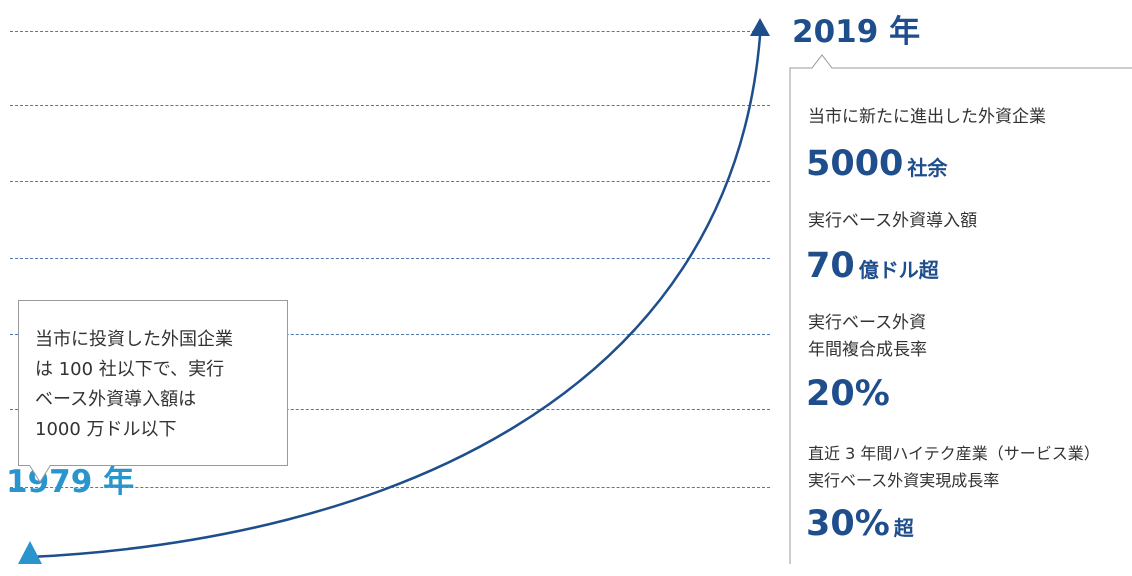  I want to click on stat-number: 30%, so click(848, 524).